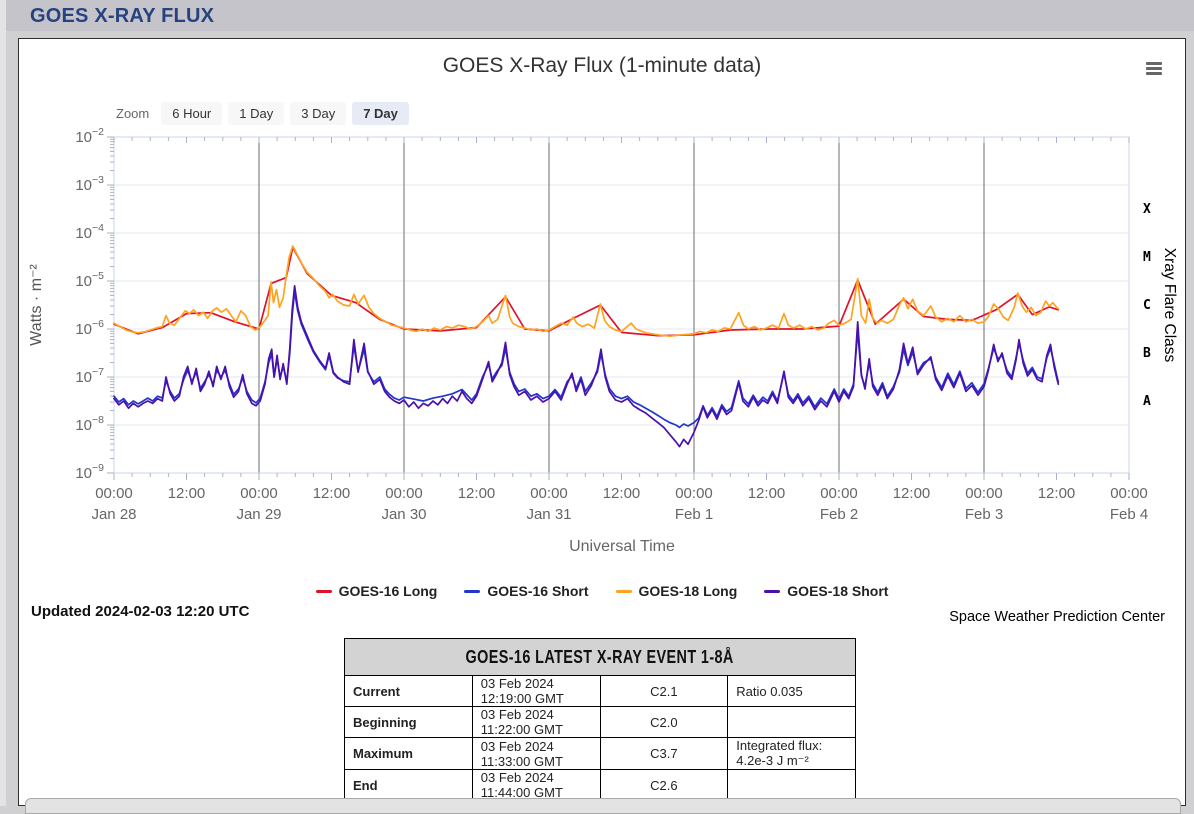  Describe the element at coordinates (839, 514) in the screenshot. I see `x-tick-date: Feb 2` at that location.